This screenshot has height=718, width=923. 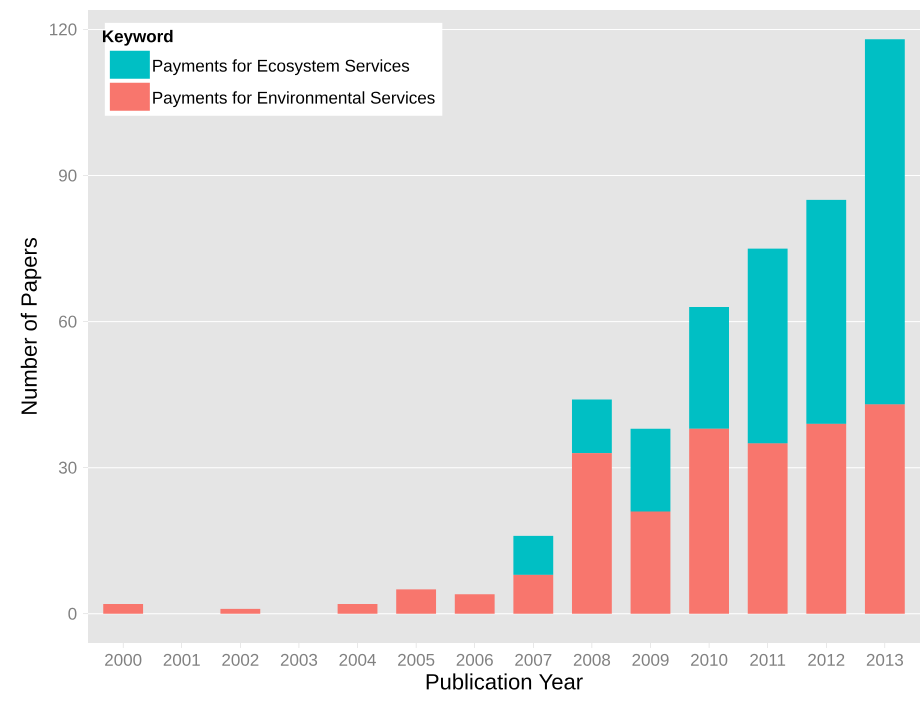 I want to click on legend-label: Payments for Environmental Services, so click(x=294, y=99).